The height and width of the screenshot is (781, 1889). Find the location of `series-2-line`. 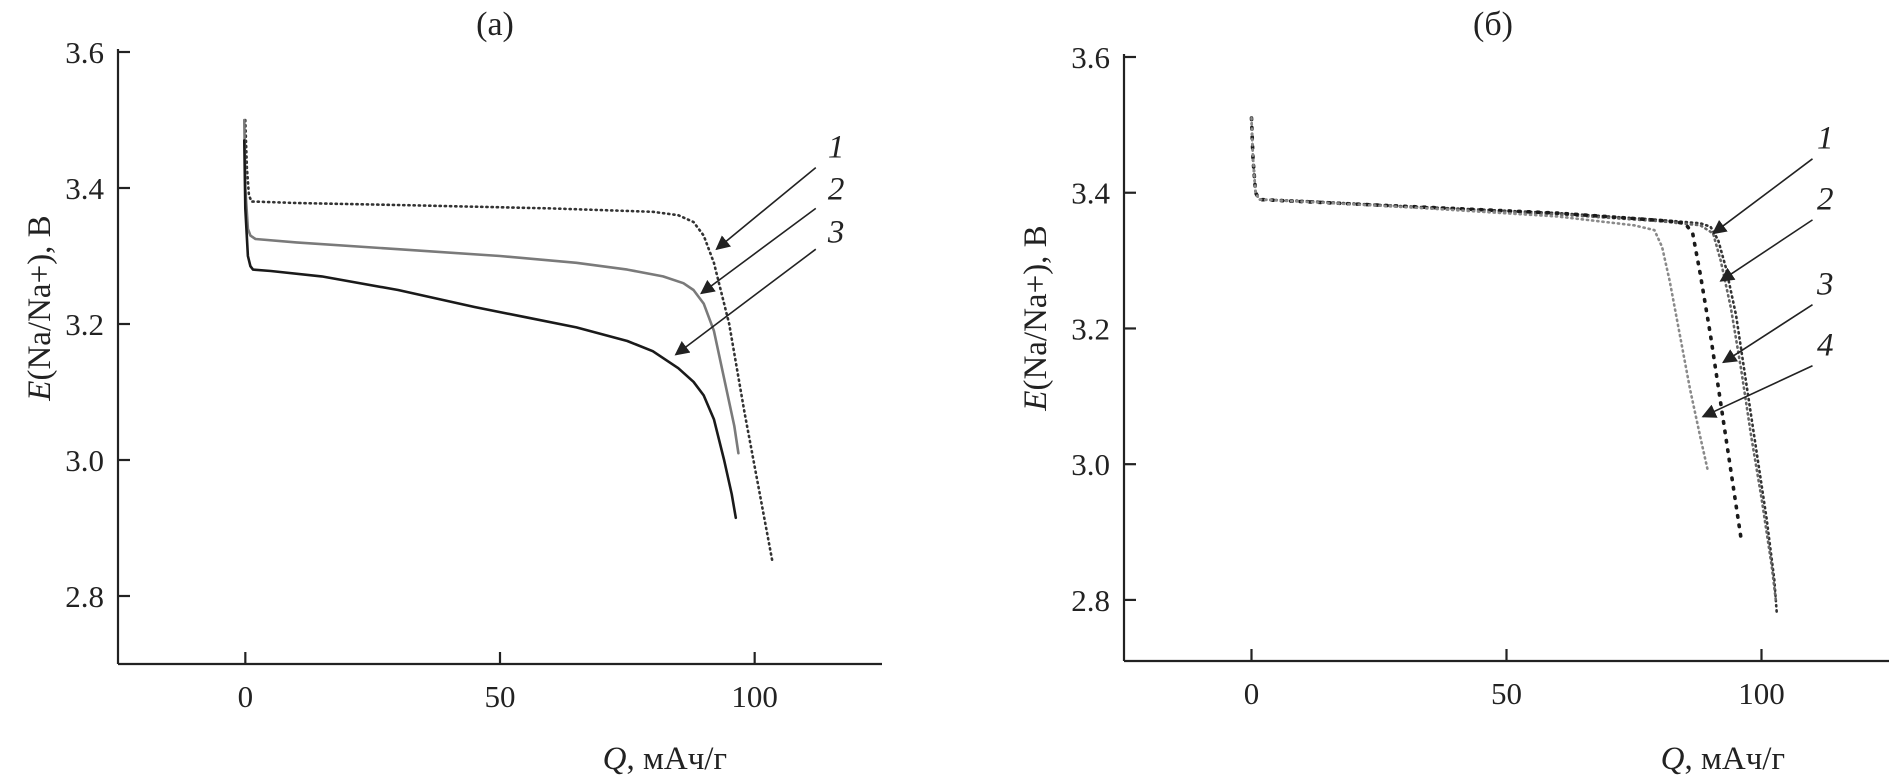

series-2-line is located at coordinates (491, 286).